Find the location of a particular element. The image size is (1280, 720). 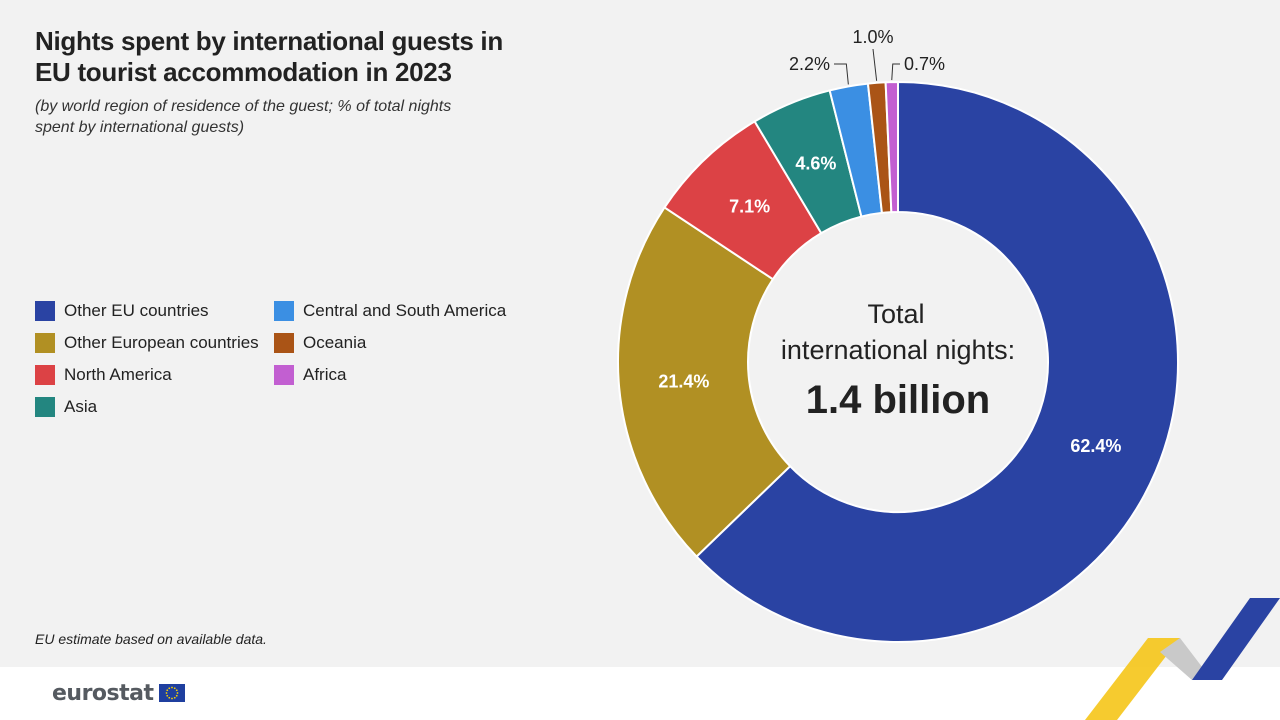

legend-item-central-and-south-america: Central and South America is located at coordinates (390, 311).